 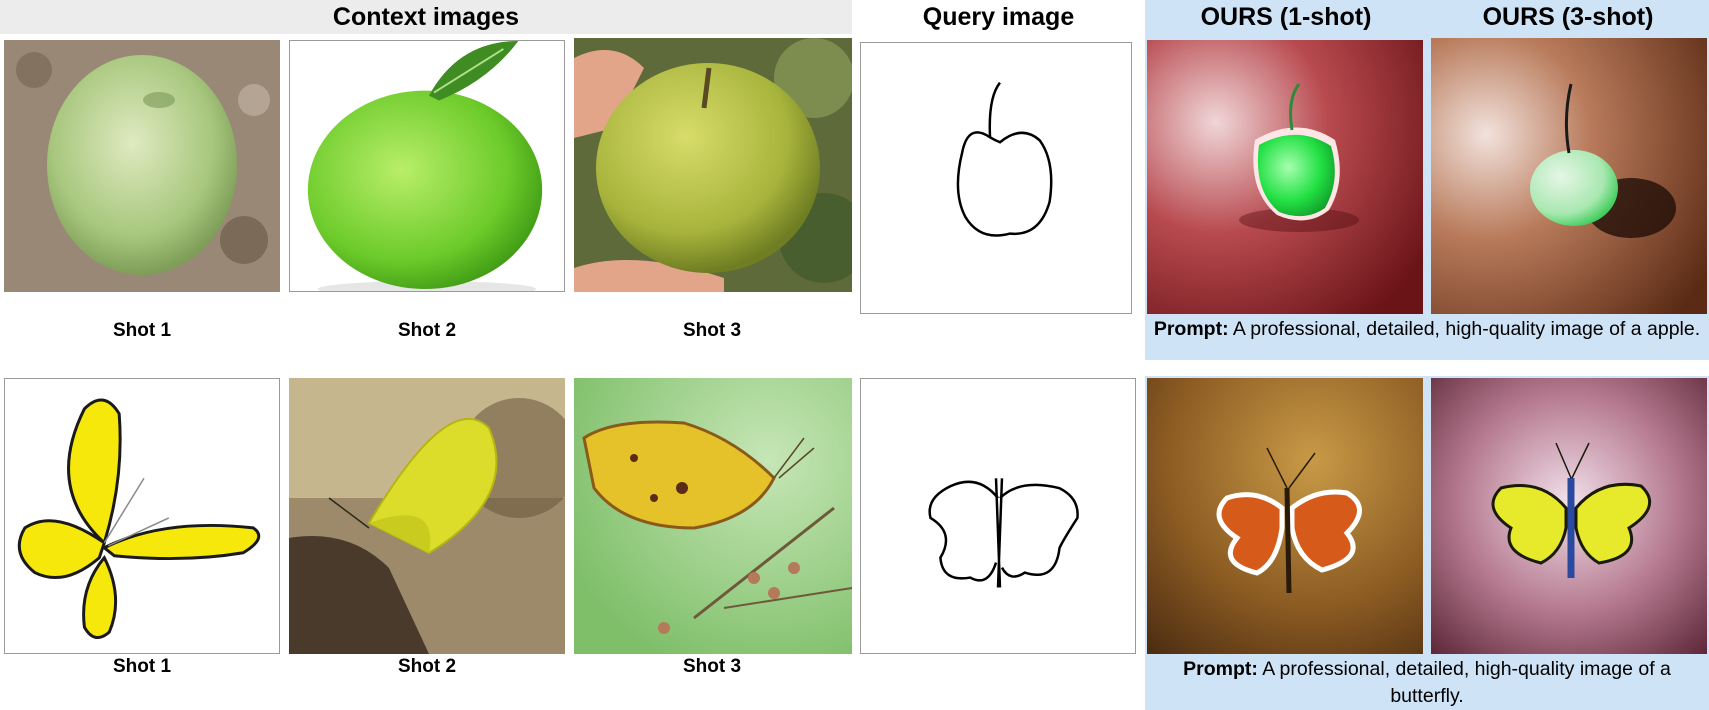 What do you see at coordinates (1568, 16) in the screenshot?
I see `ours-3shot-header: OURS (3-shot)` at bounding box center [1568, 16].